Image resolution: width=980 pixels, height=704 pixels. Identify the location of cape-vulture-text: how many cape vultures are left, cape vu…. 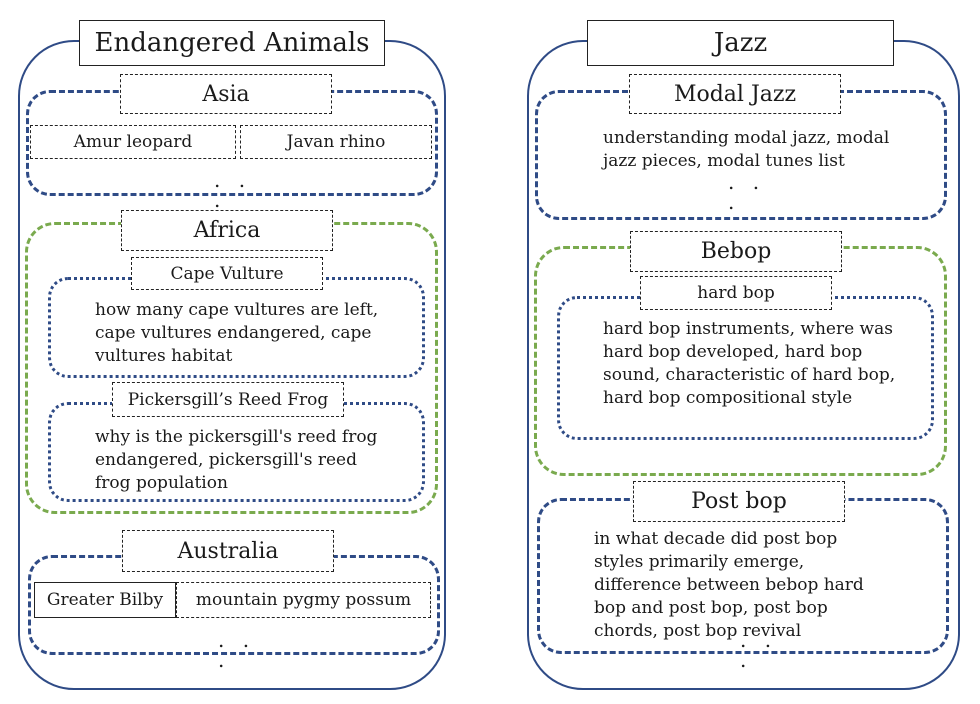
(237, 333).